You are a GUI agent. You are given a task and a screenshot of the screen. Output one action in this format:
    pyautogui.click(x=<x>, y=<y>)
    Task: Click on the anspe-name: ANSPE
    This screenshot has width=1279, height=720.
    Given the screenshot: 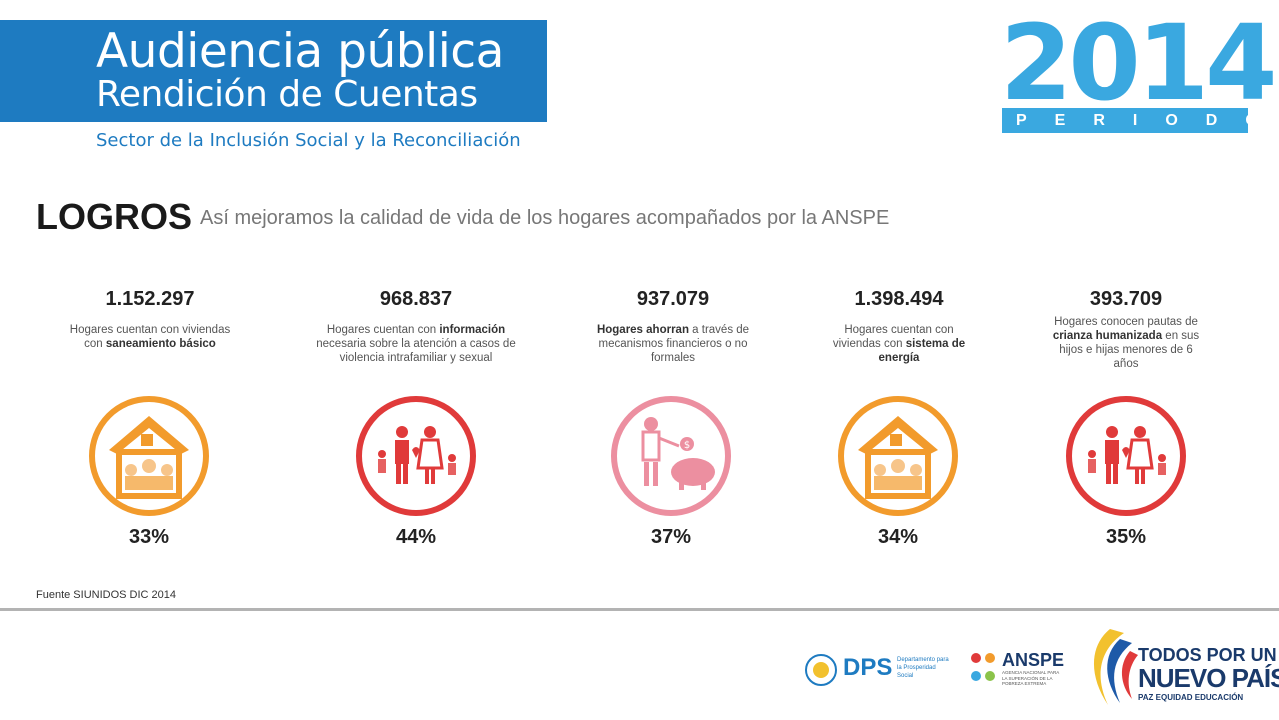 What is the action you would take?
    pyautogui.click(x=1033, y=660)
    